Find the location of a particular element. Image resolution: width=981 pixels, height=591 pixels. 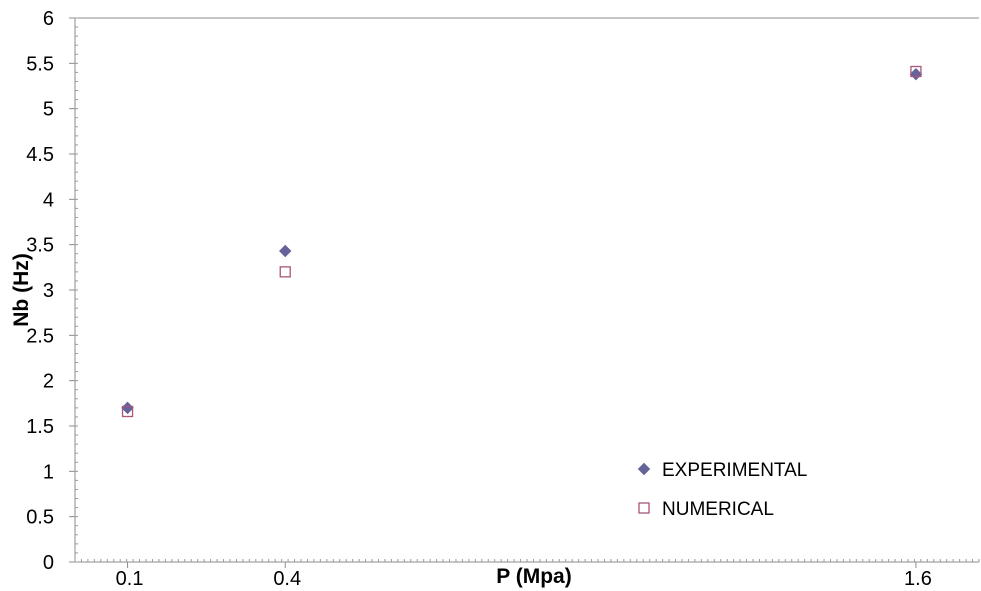

y-tick-label: 5 is located at coordinates (48, 110).